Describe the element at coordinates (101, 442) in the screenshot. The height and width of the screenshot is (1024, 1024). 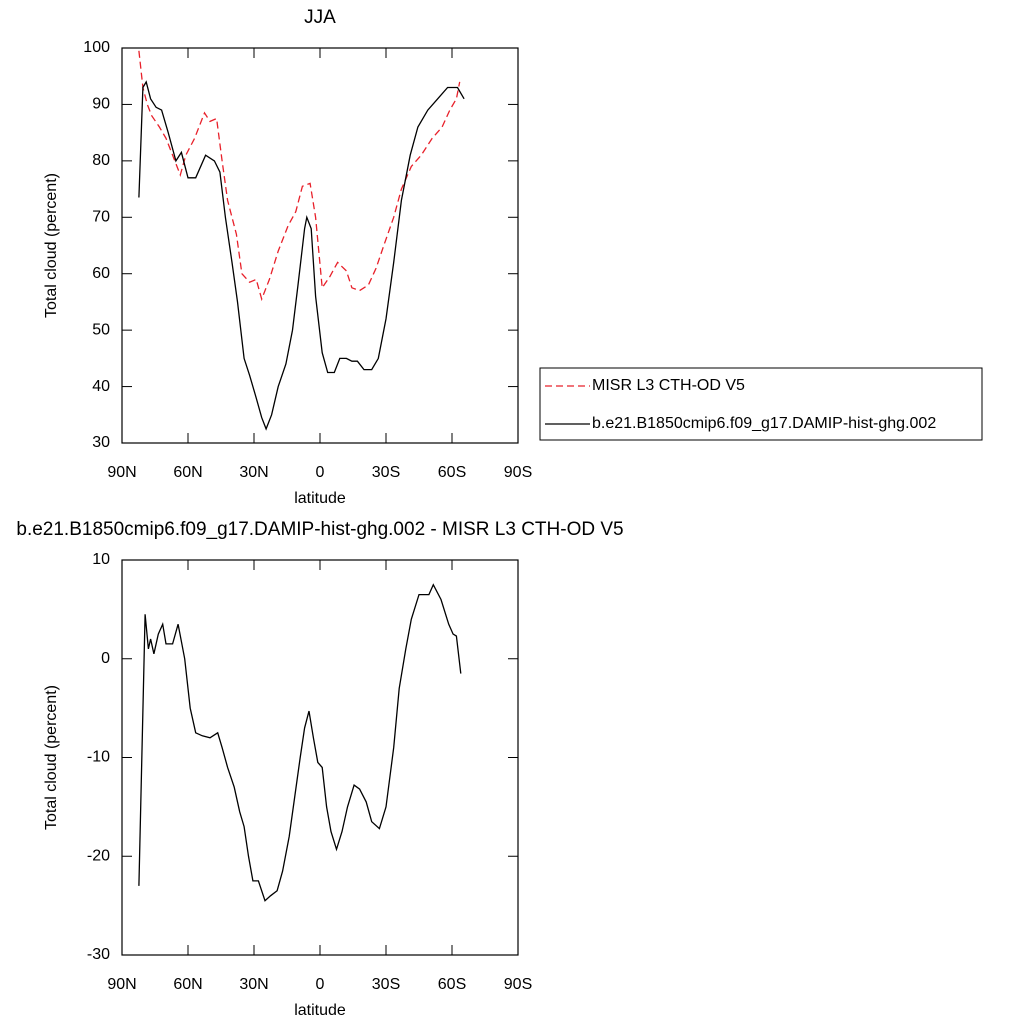
I see `y-tick-label: 30` at that location.